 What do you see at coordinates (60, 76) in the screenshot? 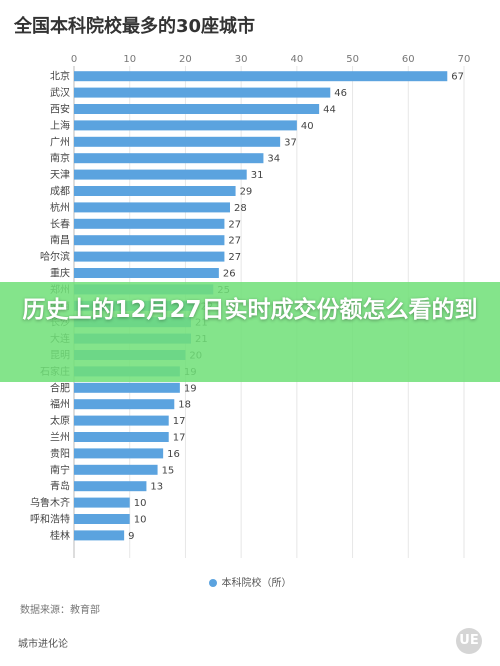
I see `category-label: 北京` at bounding box center [60, 76].